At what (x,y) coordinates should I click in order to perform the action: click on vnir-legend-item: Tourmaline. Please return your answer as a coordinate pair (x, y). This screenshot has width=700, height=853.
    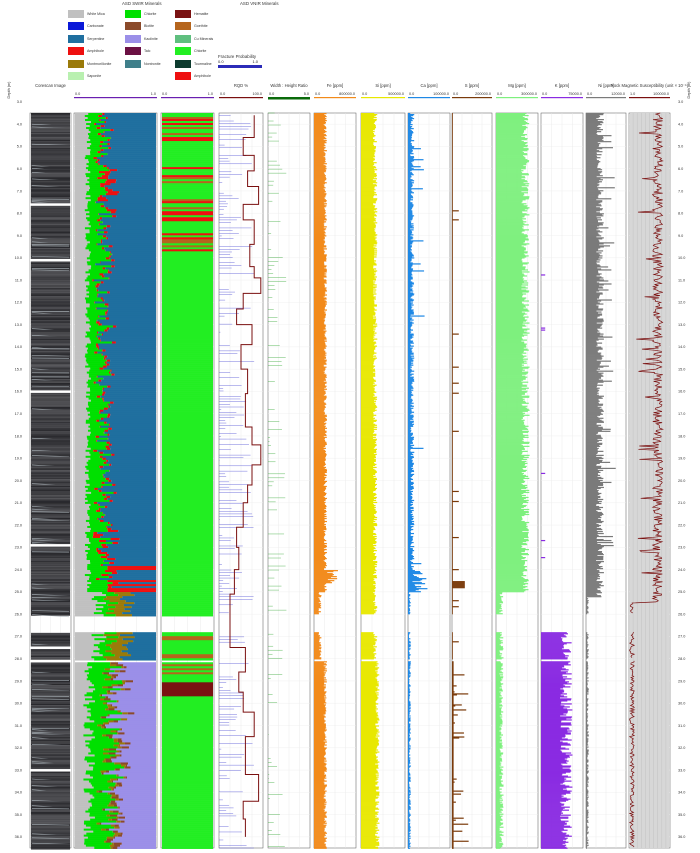
    Looking at the image, I should click on (193, 63).